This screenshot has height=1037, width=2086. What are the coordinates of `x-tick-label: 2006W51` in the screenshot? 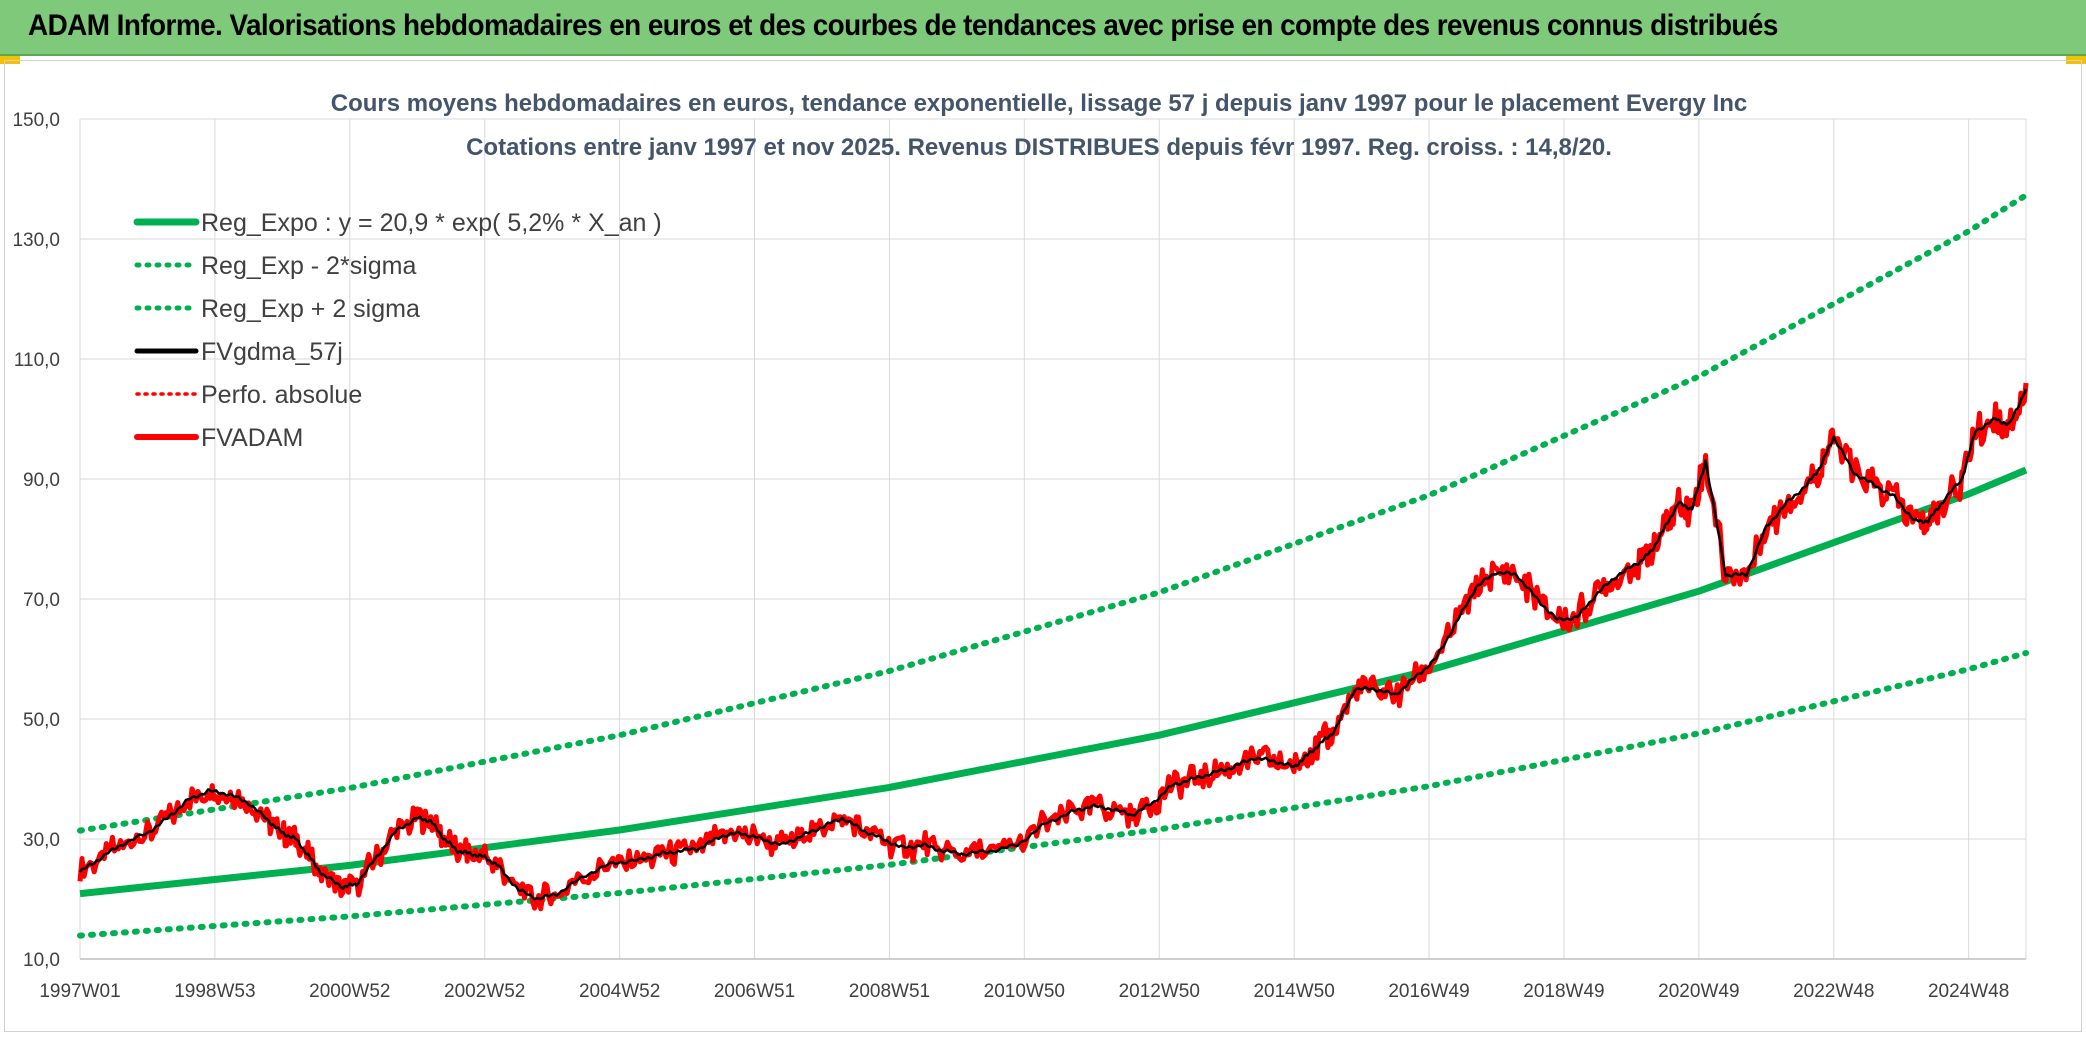 It's located at (754, 991).